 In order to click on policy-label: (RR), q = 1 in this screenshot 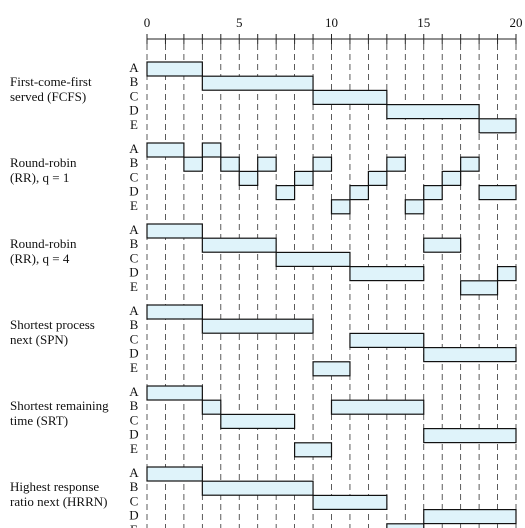, I will do `click(39, 177)`.